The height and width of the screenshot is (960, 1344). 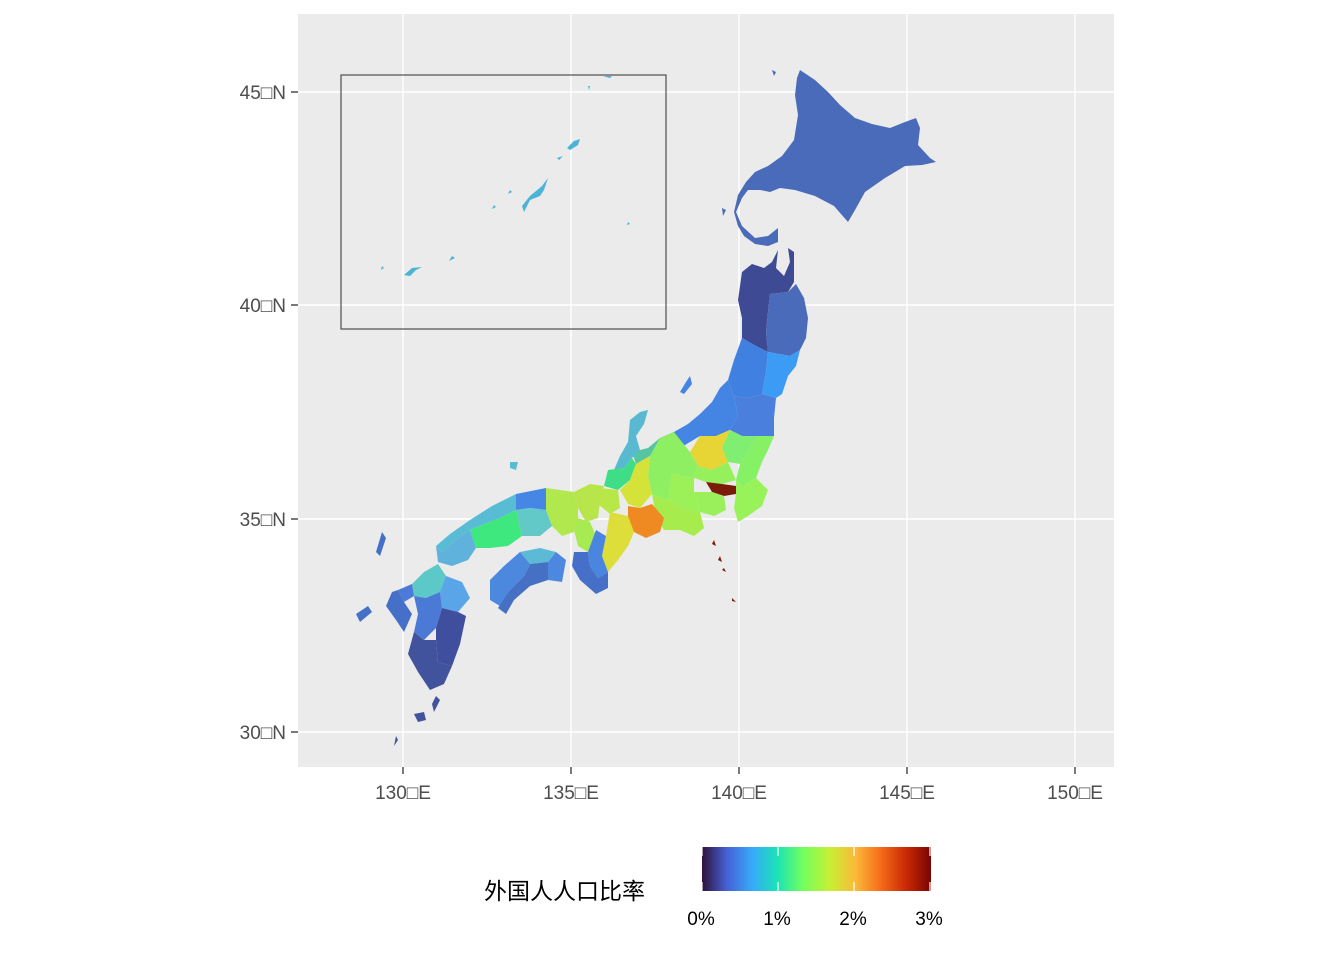 What do you see at coordinates (724, 571) in the screenshot?
I see `region-izu-islands` at bounding box center [724, 571].